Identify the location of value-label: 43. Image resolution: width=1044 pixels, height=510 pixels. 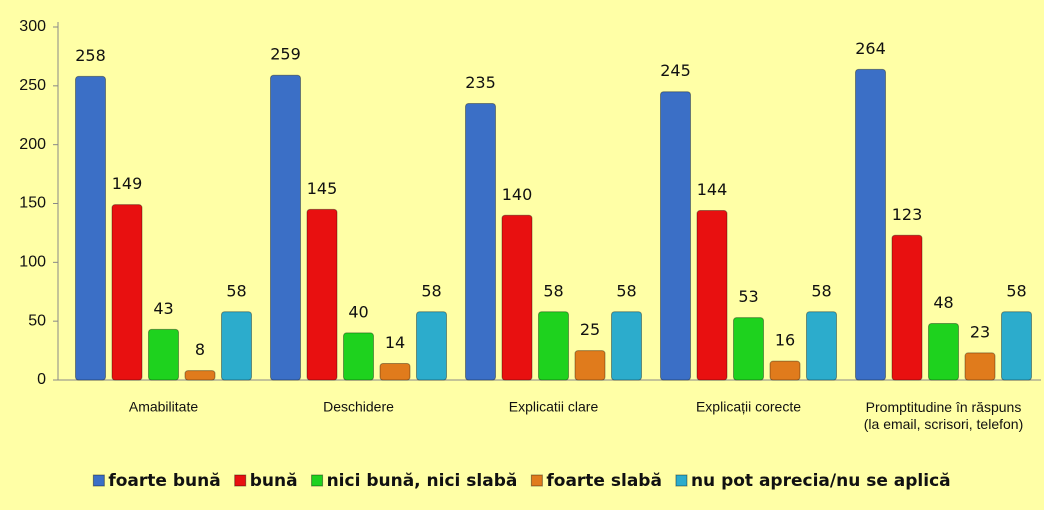
(163, 308).